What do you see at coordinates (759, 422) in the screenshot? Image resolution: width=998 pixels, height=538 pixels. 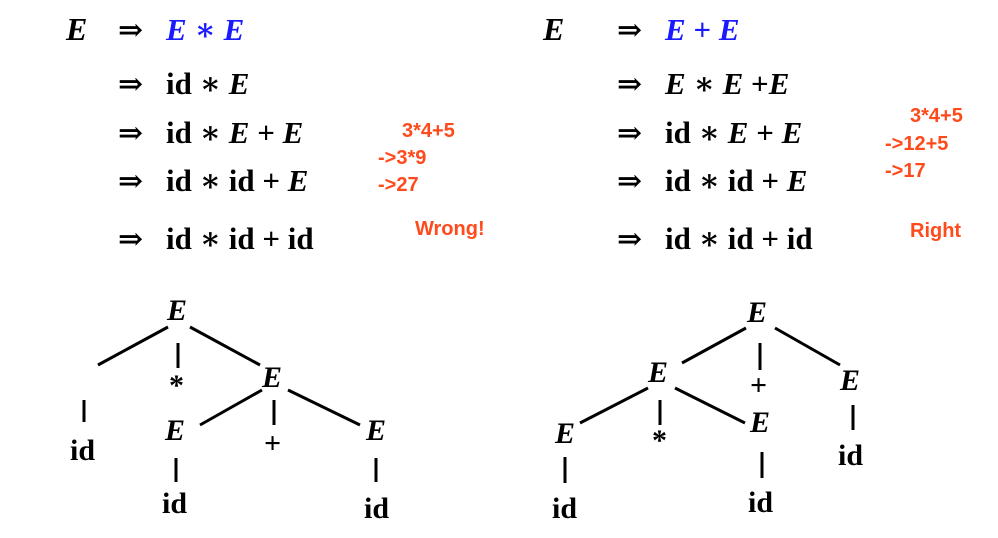 I see `right-tree-e-mid: E` at bounding box center [759, 422].